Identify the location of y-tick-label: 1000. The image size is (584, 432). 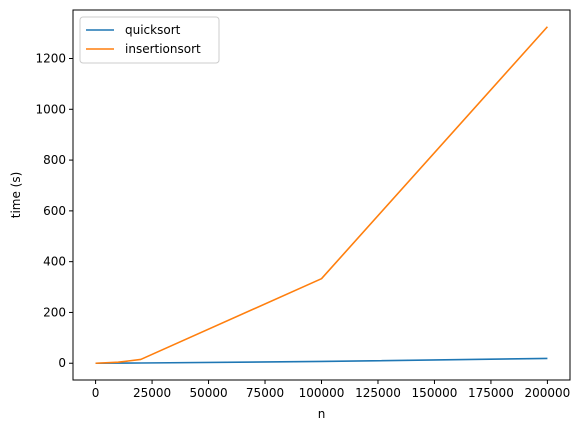
(50, 109).